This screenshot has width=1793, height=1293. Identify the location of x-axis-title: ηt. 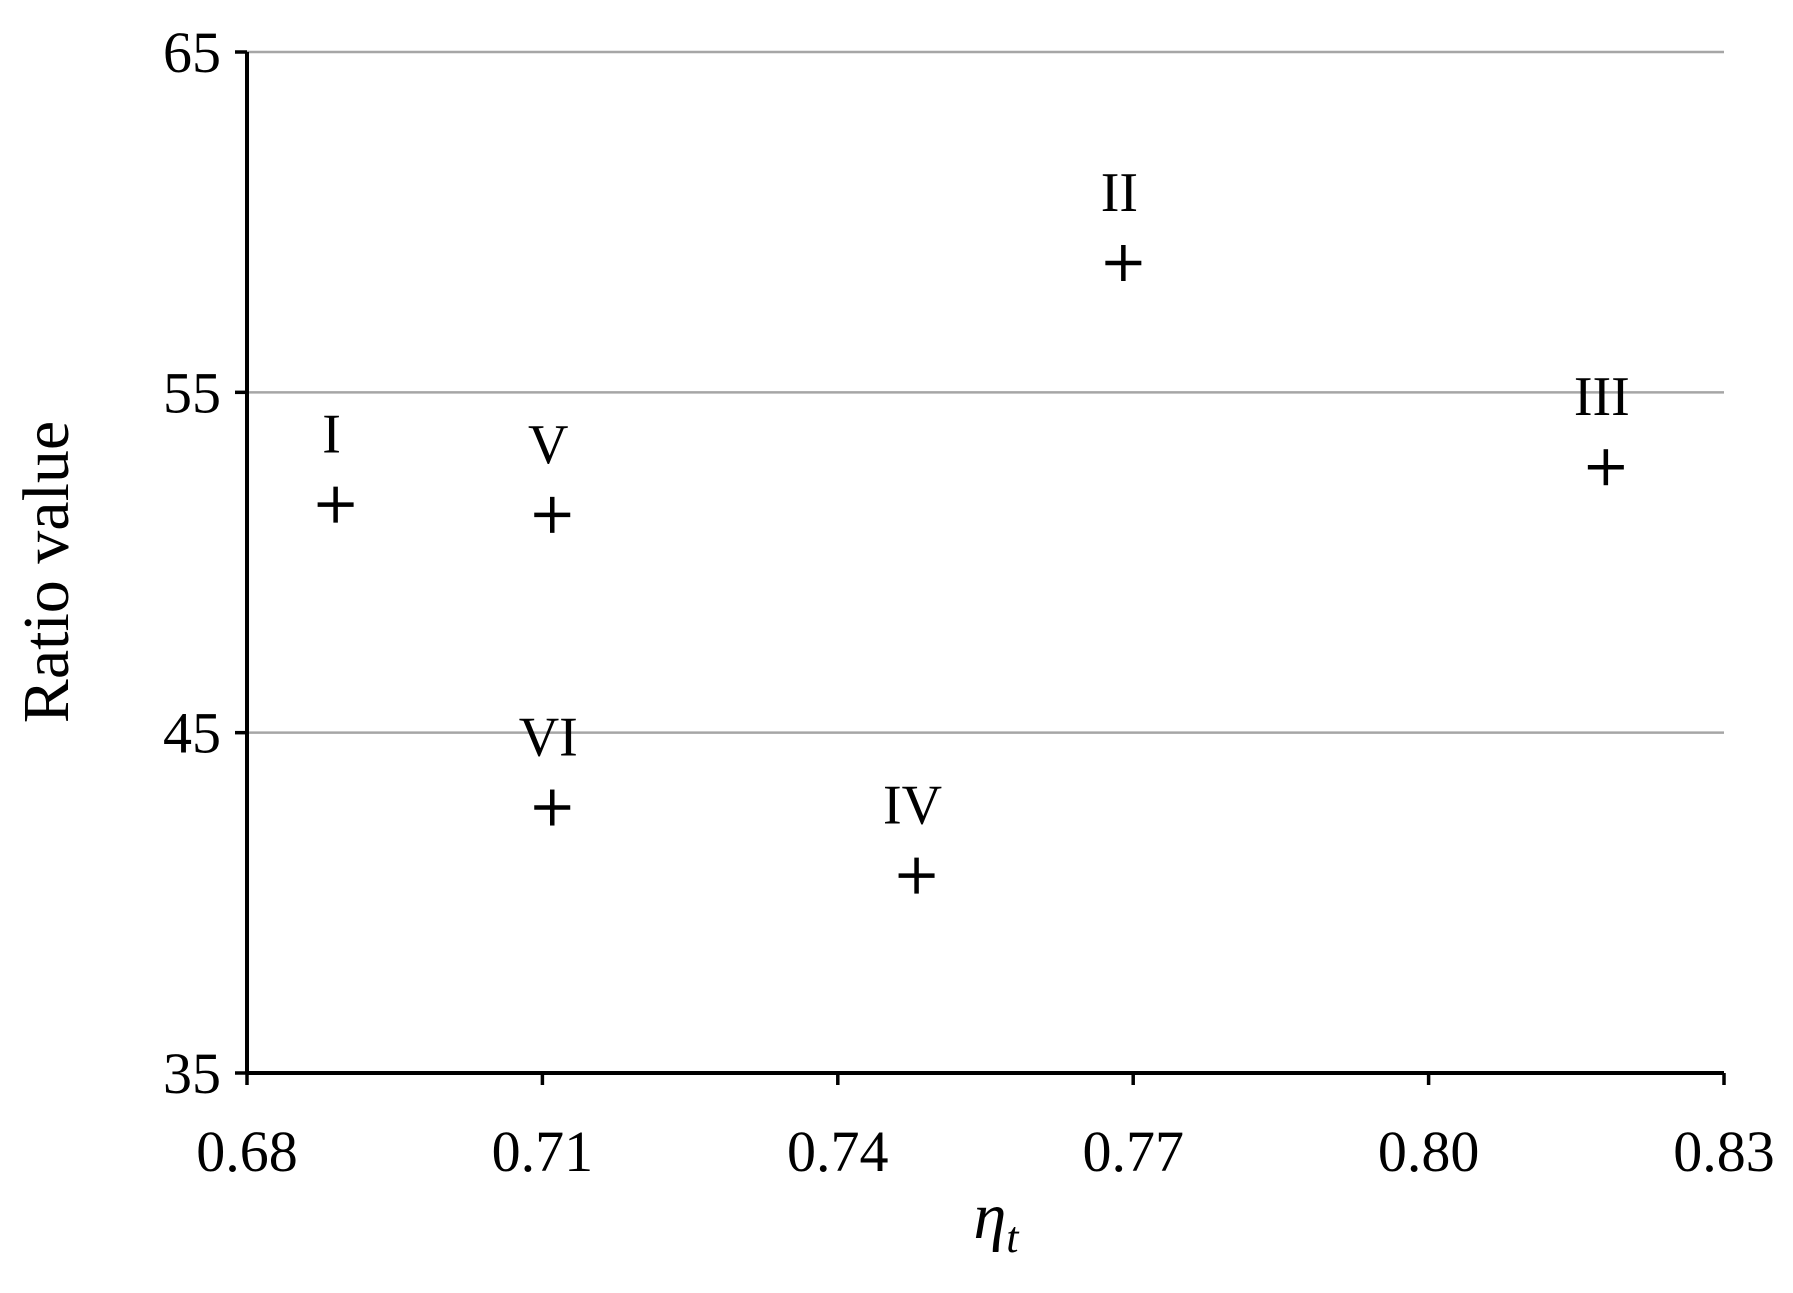
(997, 1221).